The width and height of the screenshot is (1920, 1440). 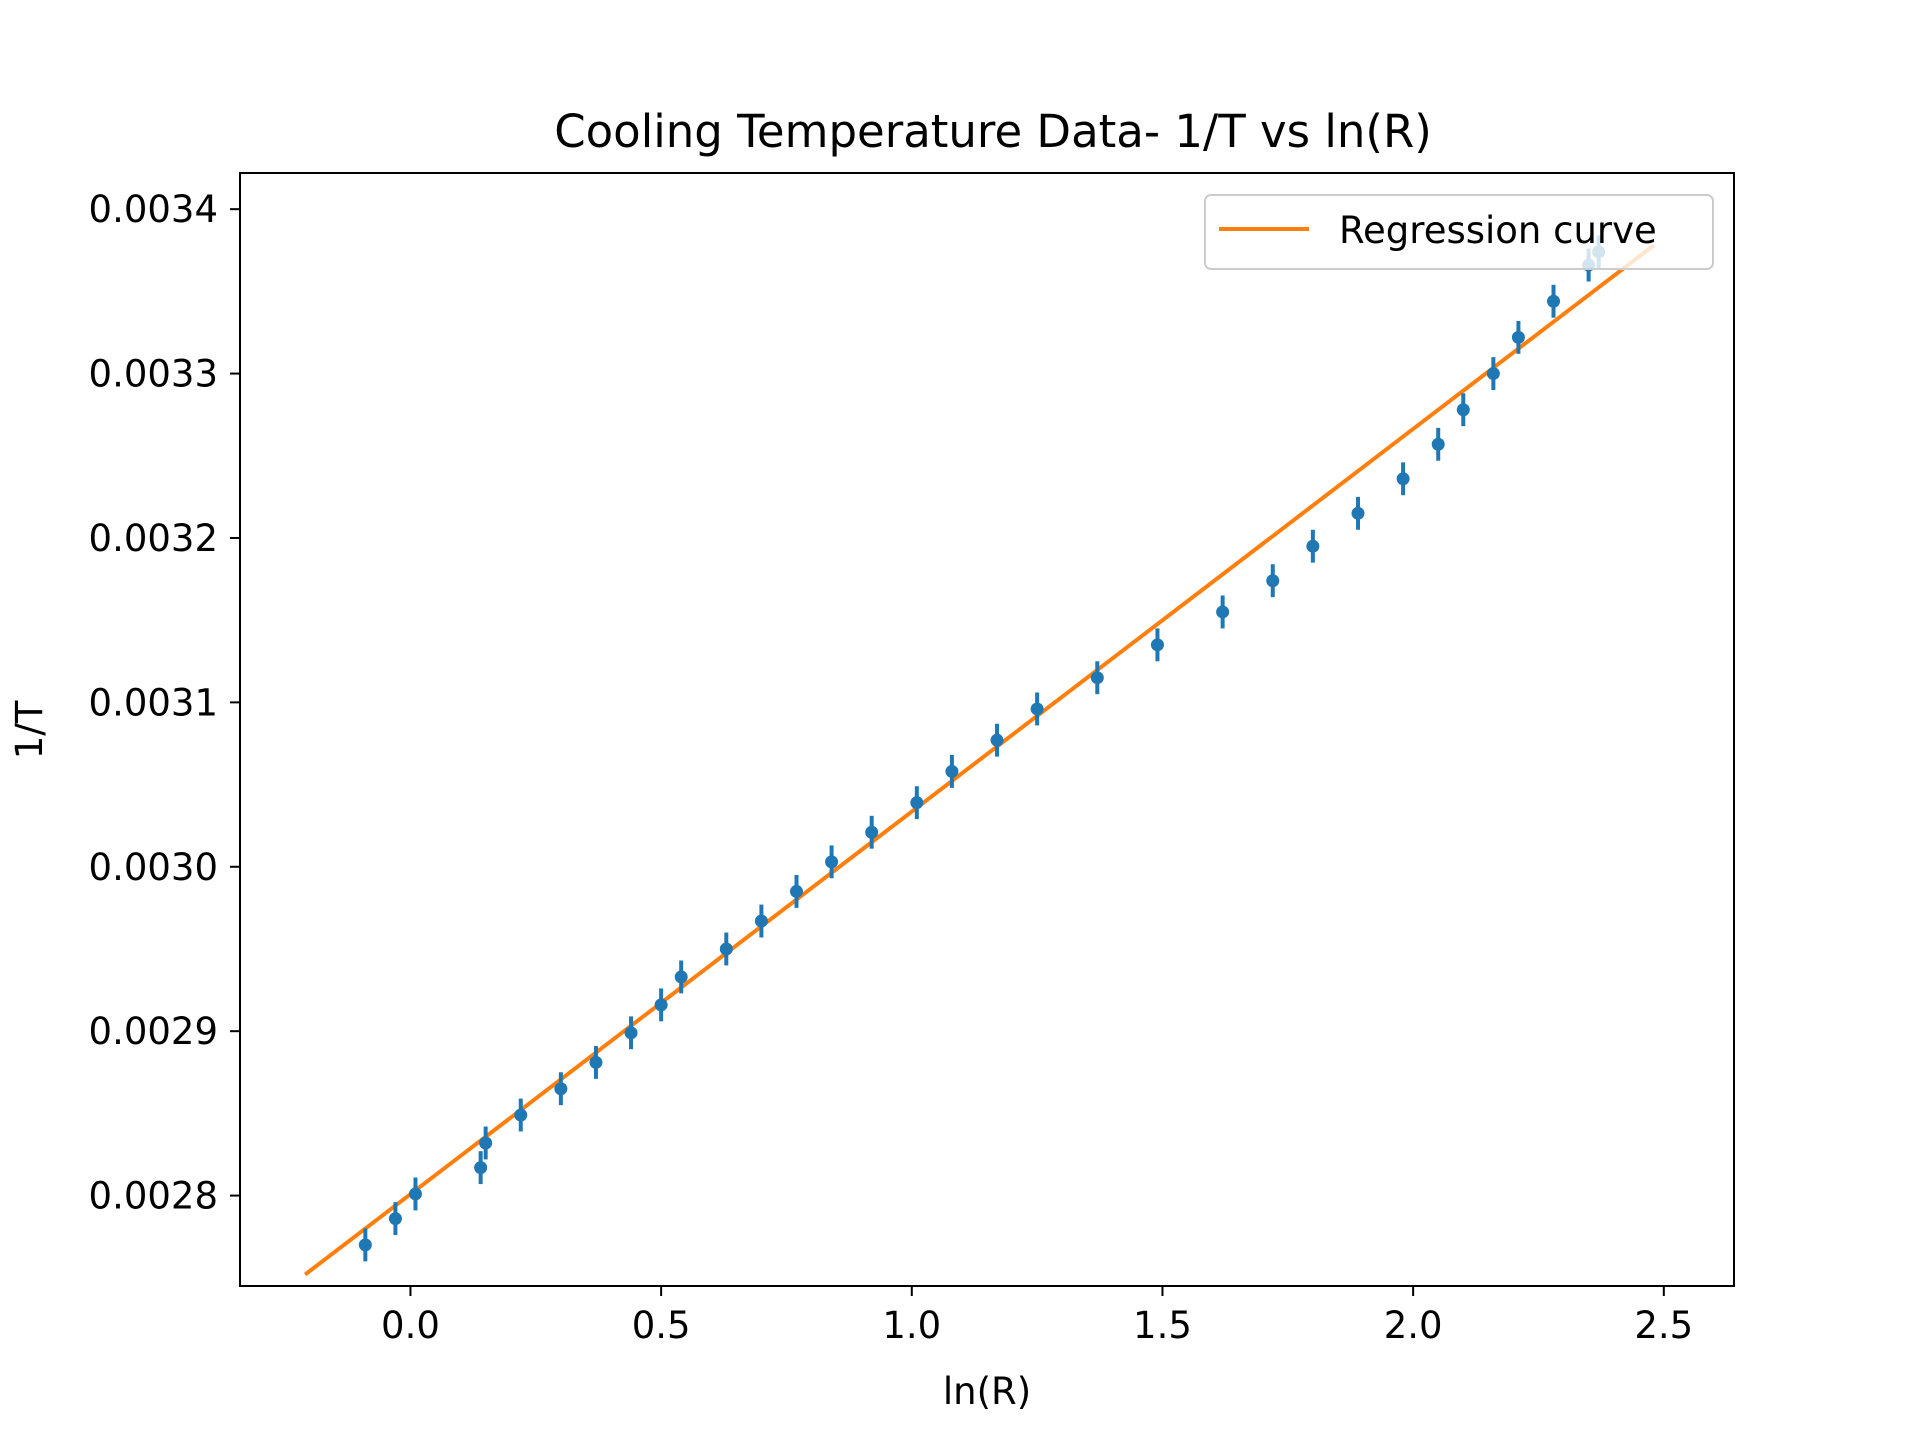 I want to click on chart-title: Cooling Temperature Data- 1/T vs ln(R), so click(x=993, y=131).